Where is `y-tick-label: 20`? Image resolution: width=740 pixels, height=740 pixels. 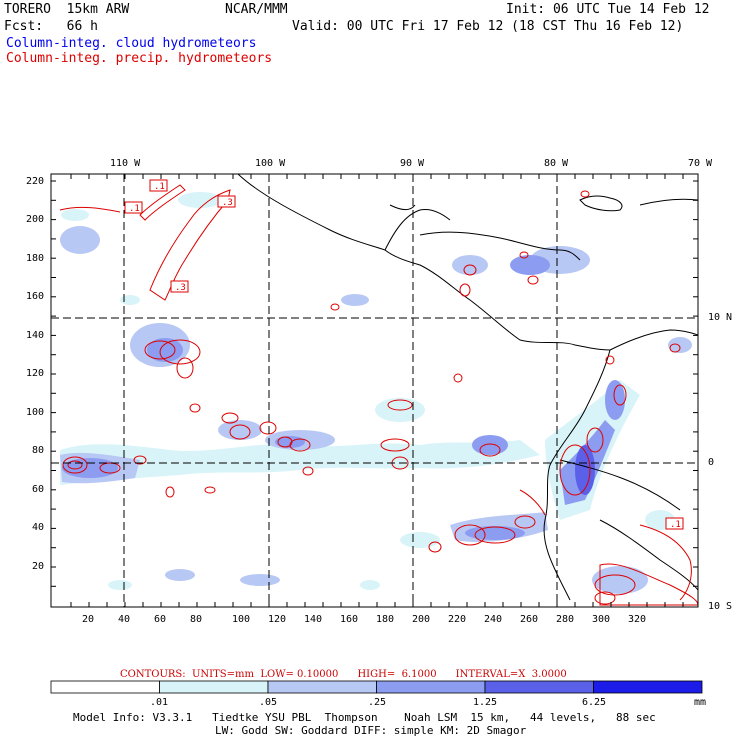
y-tick-label: 20 is located at coordinates (38, 566).